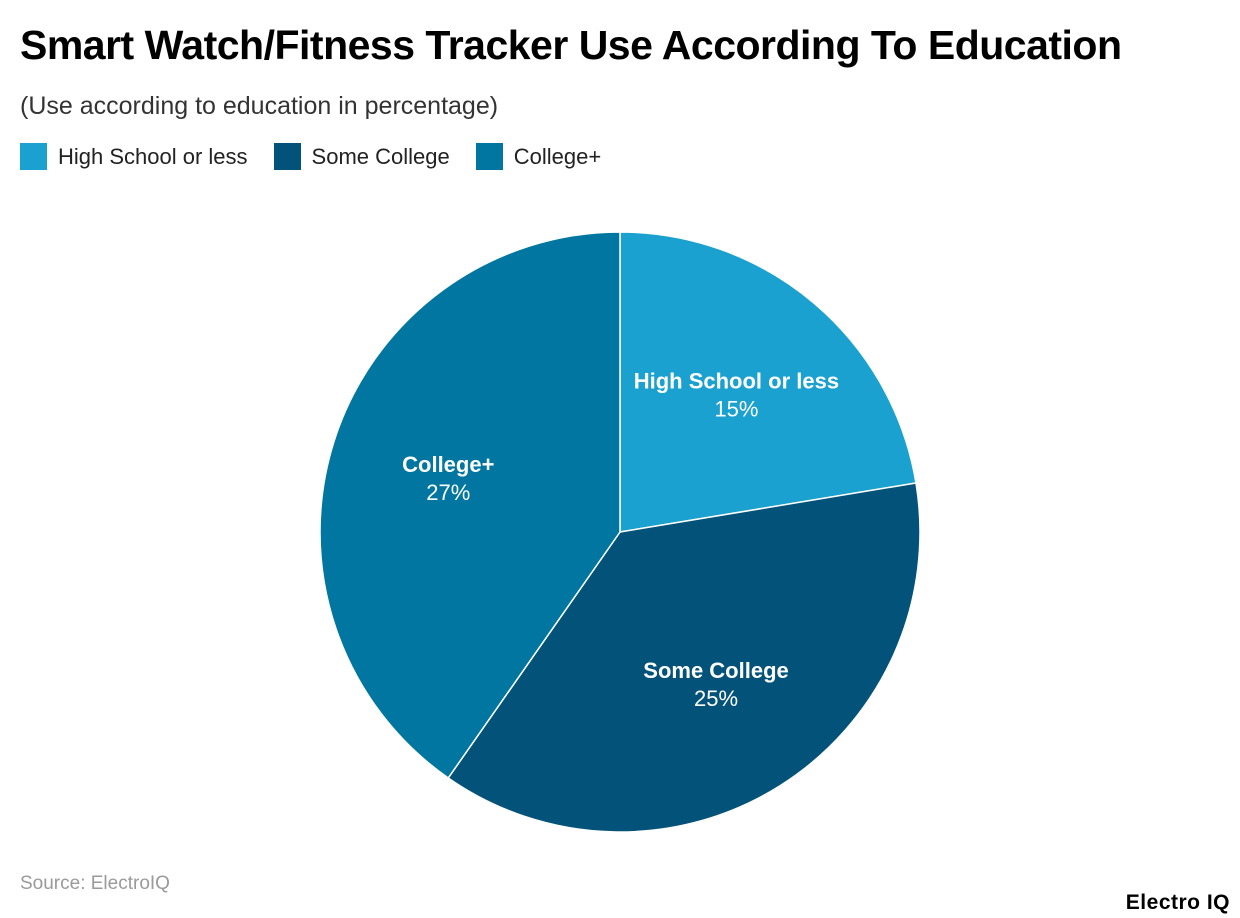  I want to click on legend-swatch-some-college, so click(287, 156).